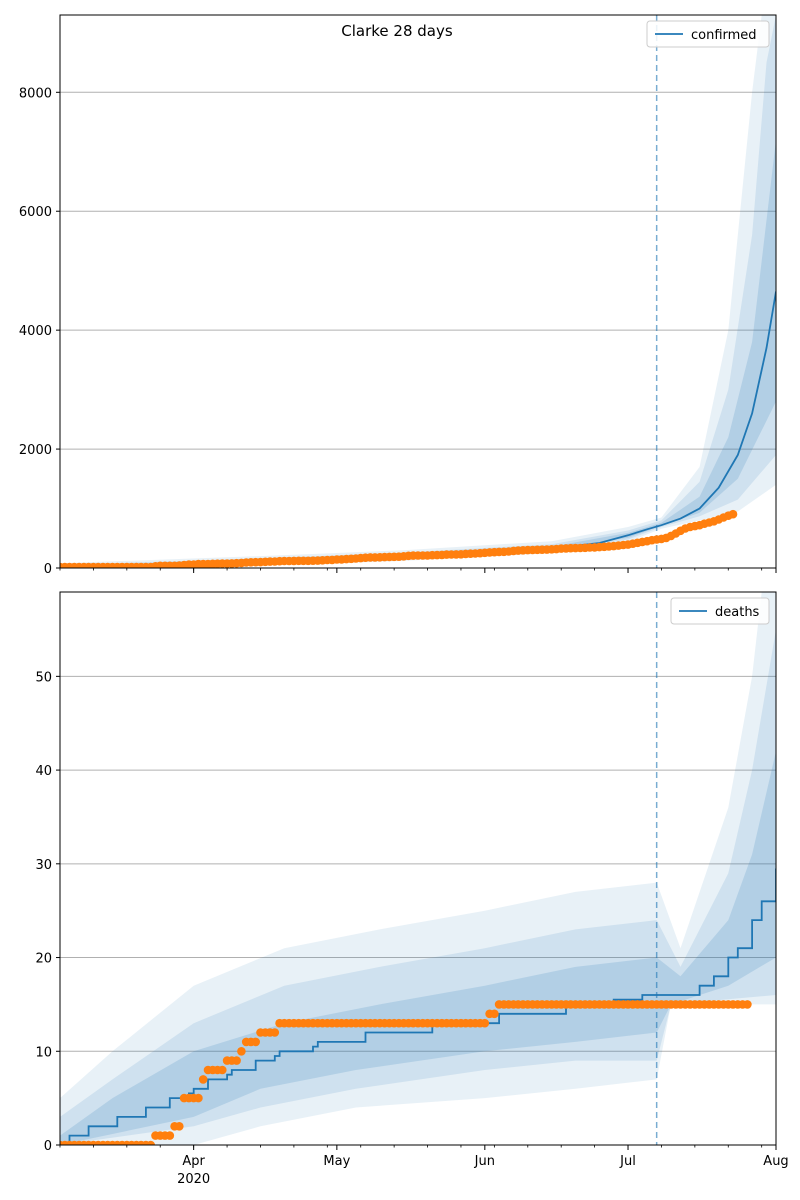 The height and width of the screenshot is (1200, 800). What do you see at coordinates (35, 450) in the screenshot?
I see `y-tick-label: 2000` at bounding box center [35, 450].